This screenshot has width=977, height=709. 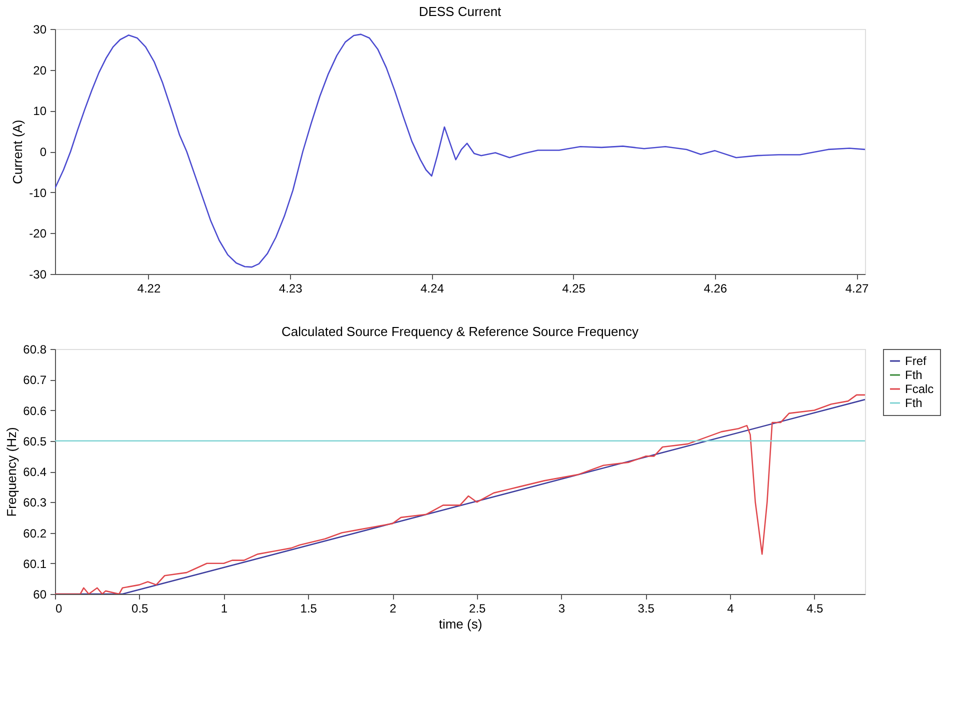 What do you see at coordinates (309, 609) in the screenshot?
I see `x-tick-label: 1.5` at bounding box center [309, 609].